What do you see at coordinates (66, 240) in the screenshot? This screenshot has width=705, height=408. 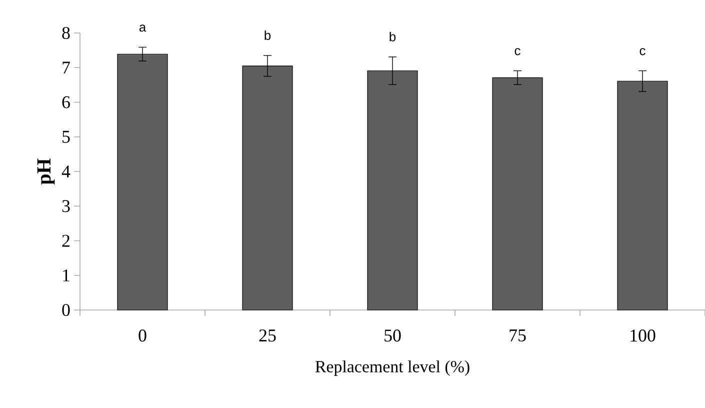 I see `y-tick-label: 2` at bounding box center [66, 240].